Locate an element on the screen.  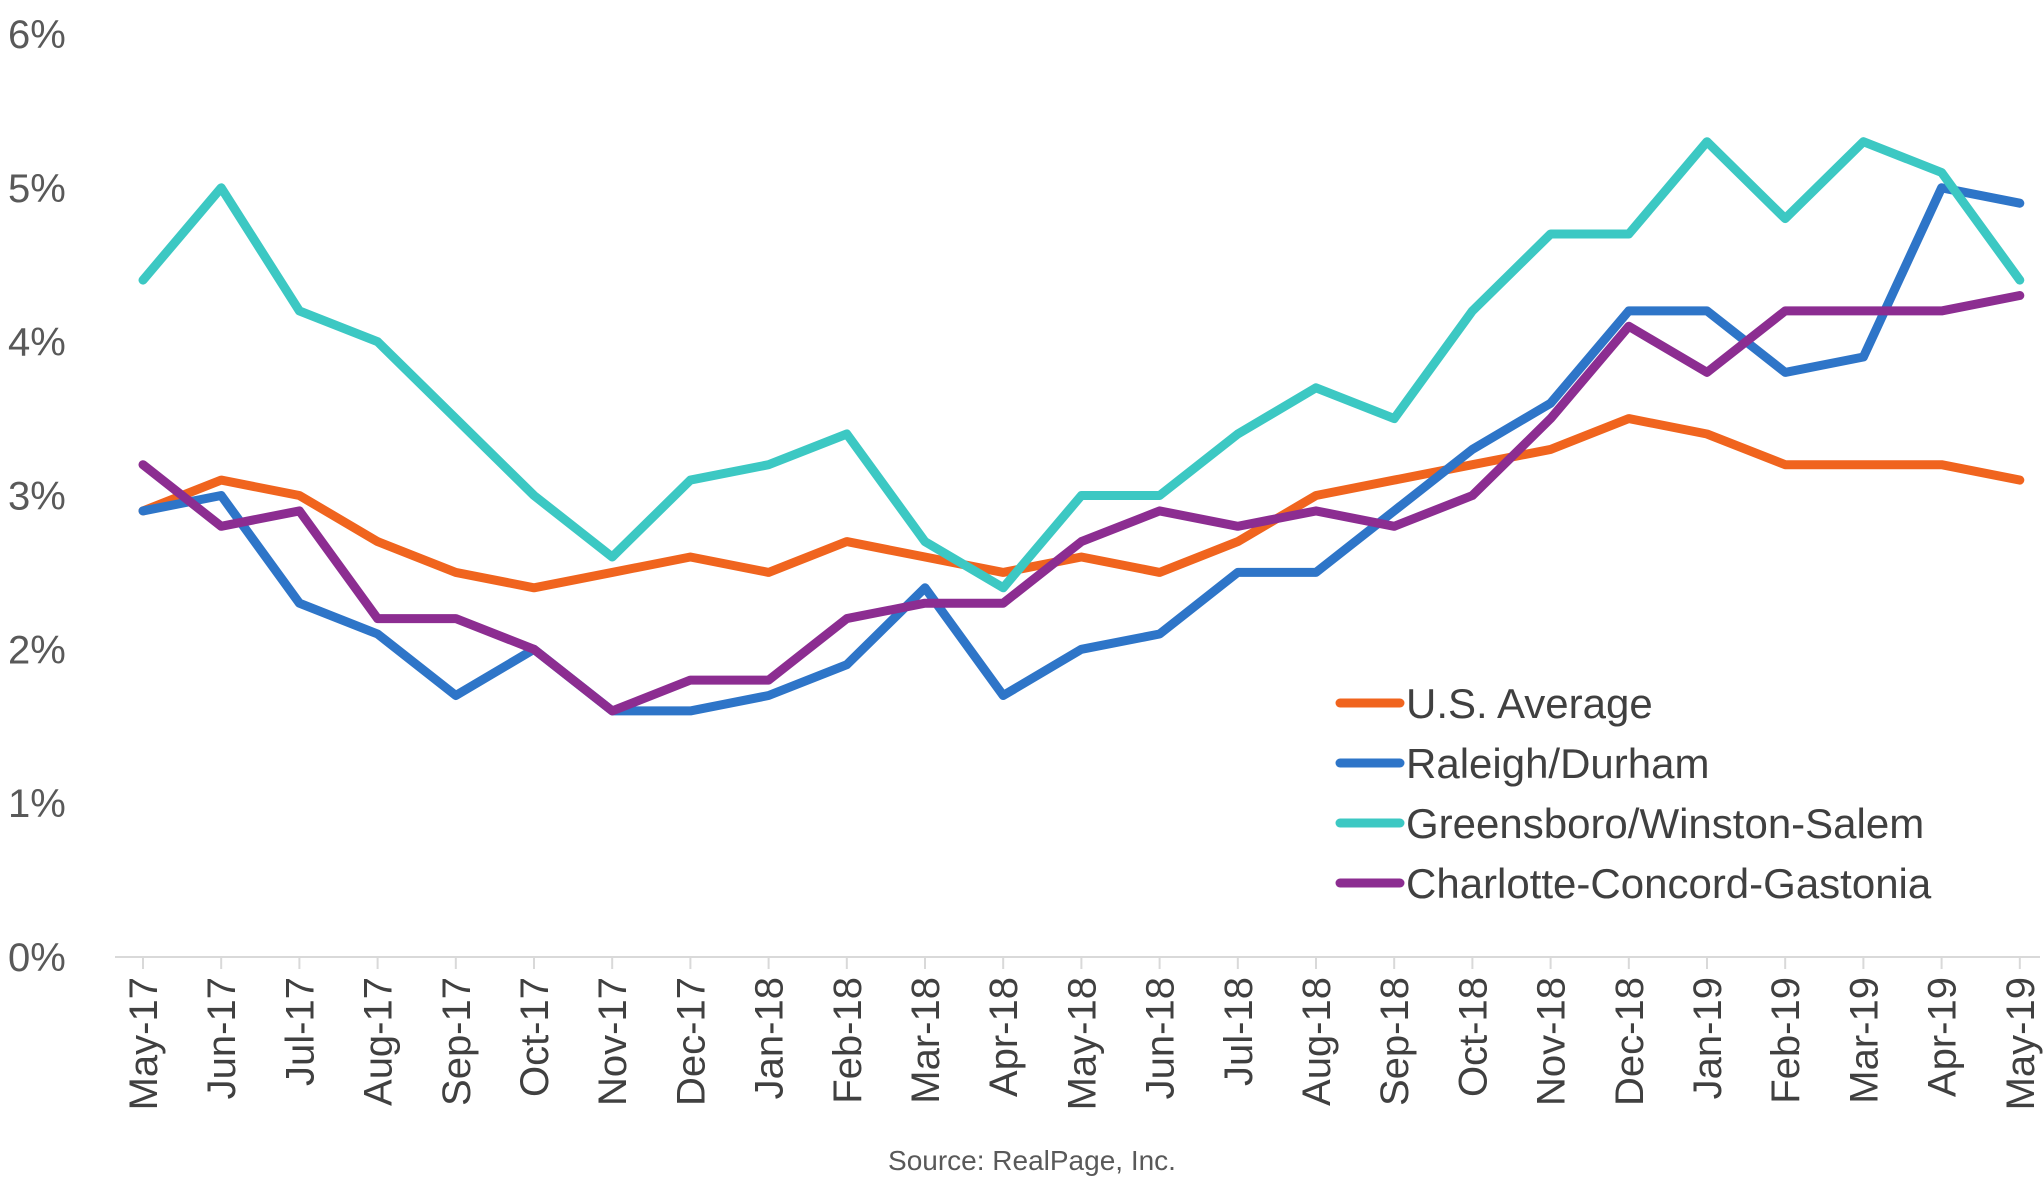
x-tick-label: Oct-18 is located at coordinates (1473, 1037).